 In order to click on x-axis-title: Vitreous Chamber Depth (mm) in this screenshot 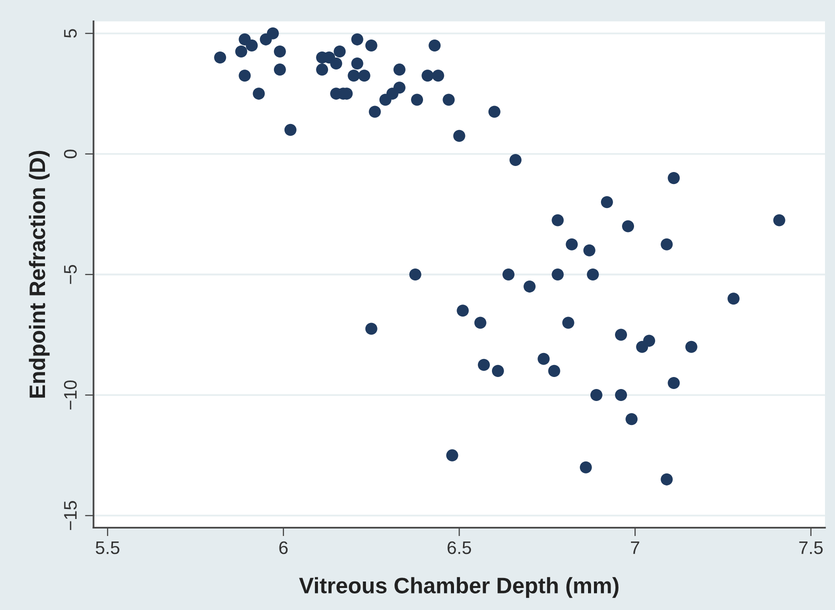, I will do `click(458, 587)`.